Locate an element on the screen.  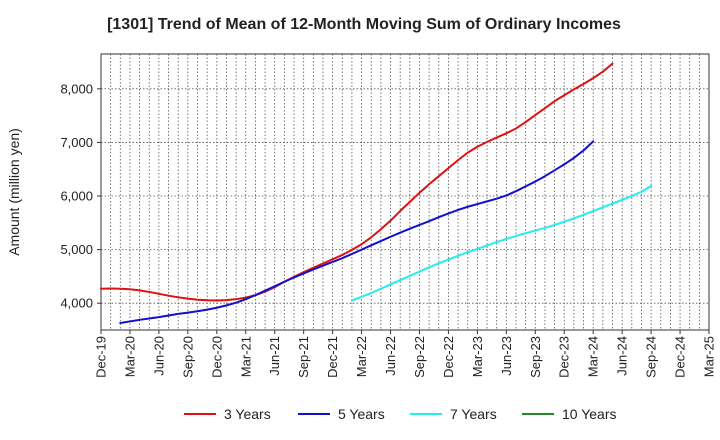
x-tick-label: Jun-21 is located at coordinates (274, 356).